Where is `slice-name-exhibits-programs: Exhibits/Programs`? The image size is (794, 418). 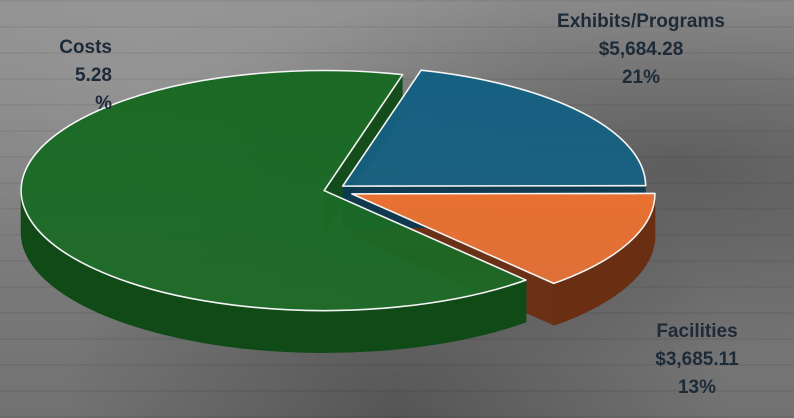 slice-name-exhibits-programs: Exhibits/Programs is located at coordinates (641, 21).